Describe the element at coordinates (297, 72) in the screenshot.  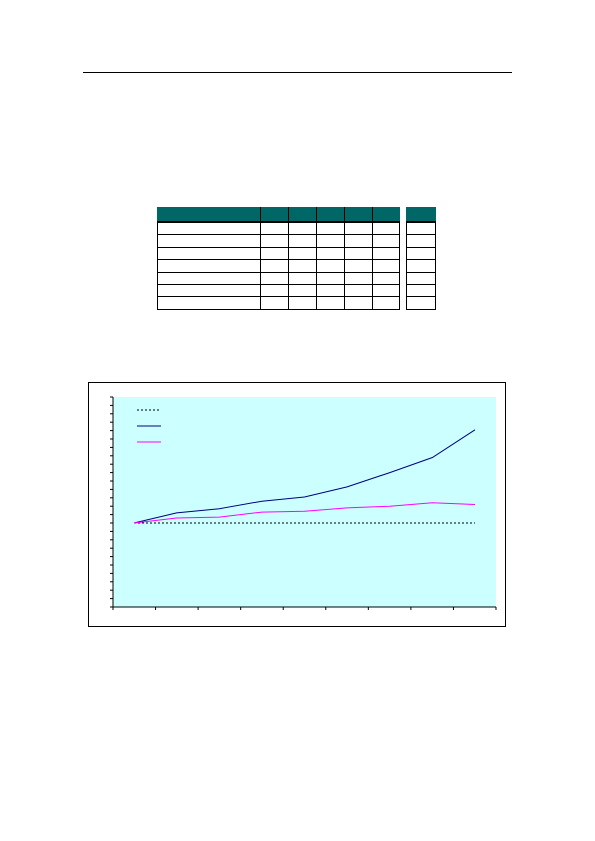
I see `header-rule` at that location.